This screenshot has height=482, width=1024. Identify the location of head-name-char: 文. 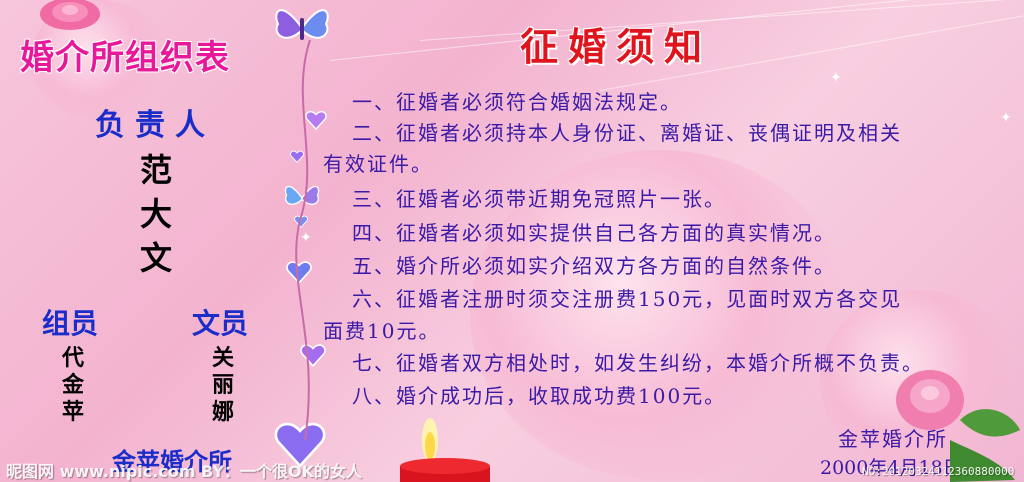
(156, 258).